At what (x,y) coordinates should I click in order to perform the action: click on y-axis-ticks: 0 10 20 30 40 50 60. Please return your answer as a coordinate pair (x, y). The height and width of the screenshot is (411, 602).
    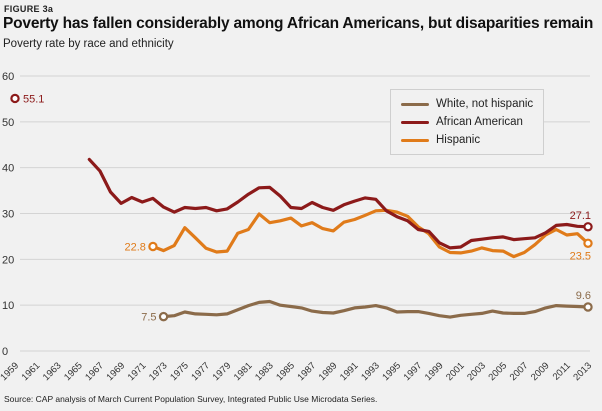
    Looking at the image, I should click on (8, 214).